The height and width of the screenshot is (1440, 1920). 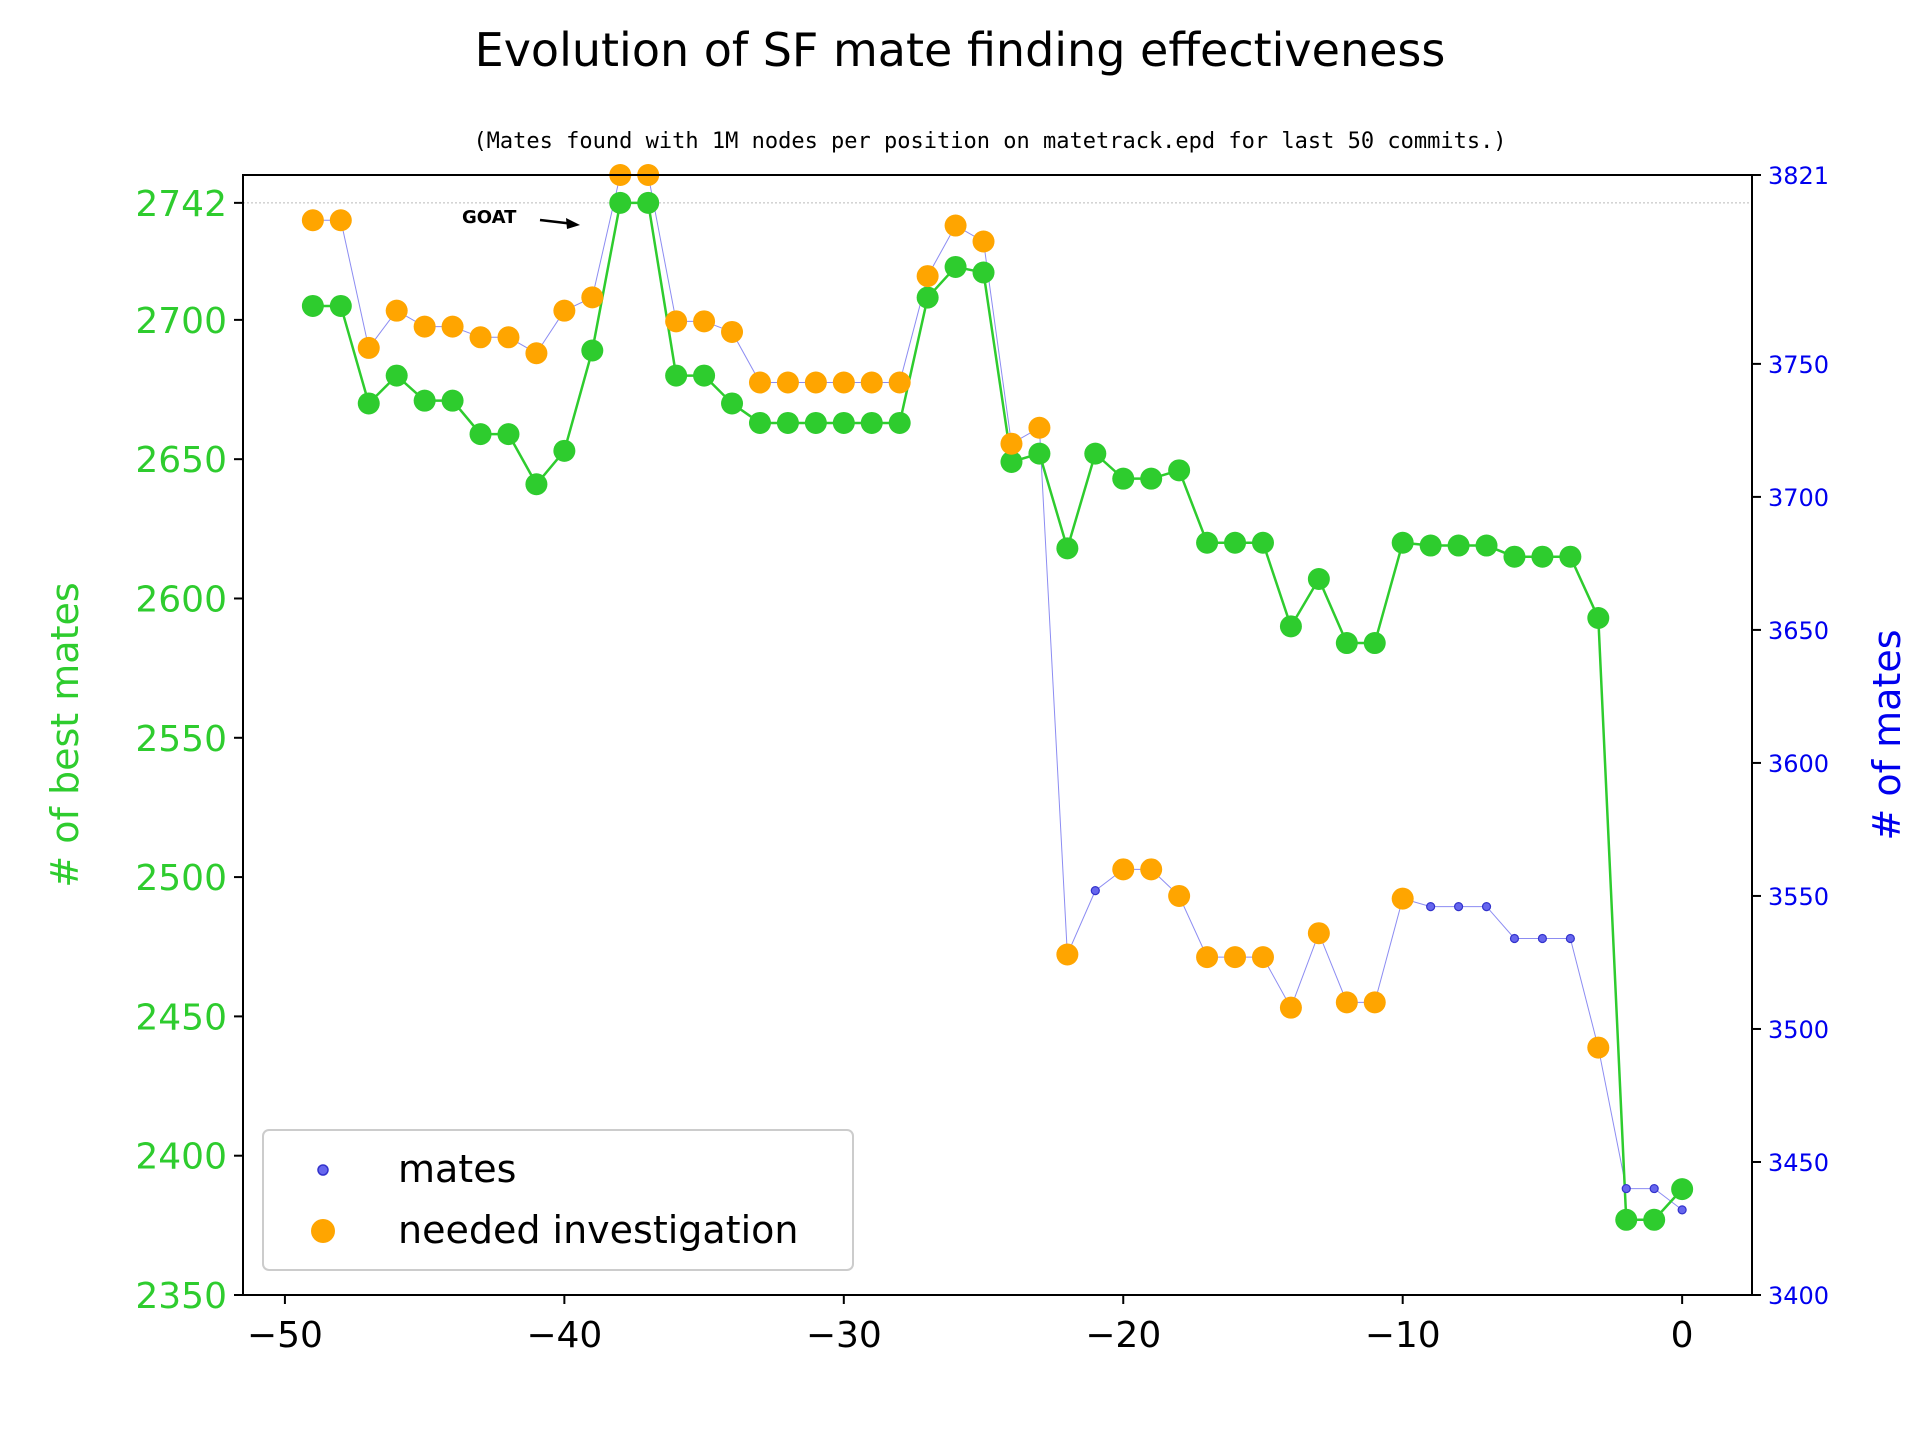 I want to click on legend-label-needed-investigation: needed investigation, so click(x=598, y=1230).